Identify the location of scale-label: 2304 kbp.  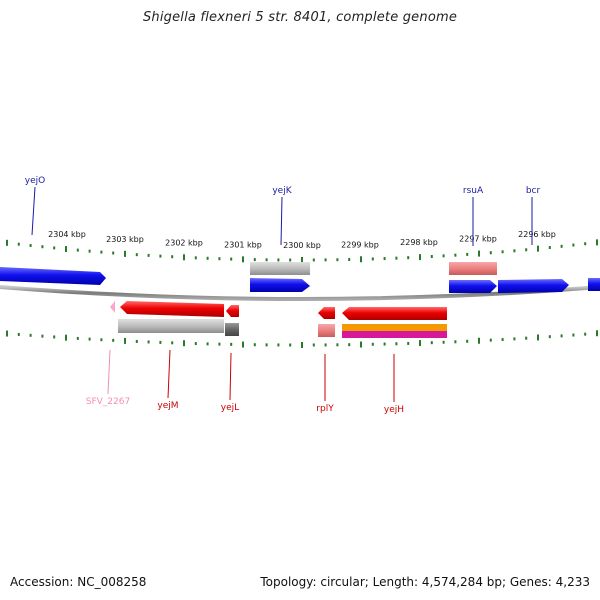
(67, 234).